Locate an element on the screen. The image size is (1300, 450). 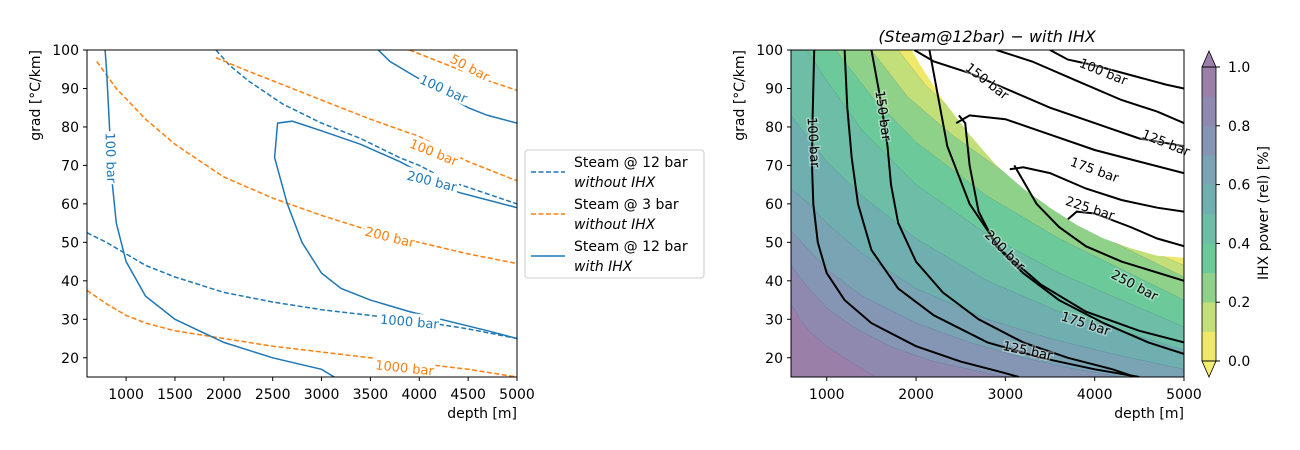
colorbar-tick-label: 0.0 is located at coordinates (1239, 362).